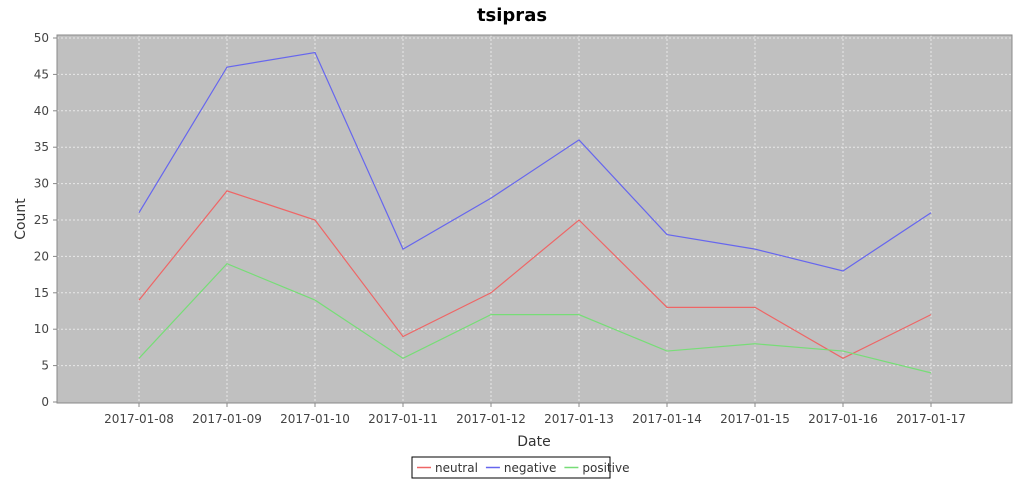 The image size is (1024, 480). I want to click on legend-label-neutral: neutral, so click(456, 468).